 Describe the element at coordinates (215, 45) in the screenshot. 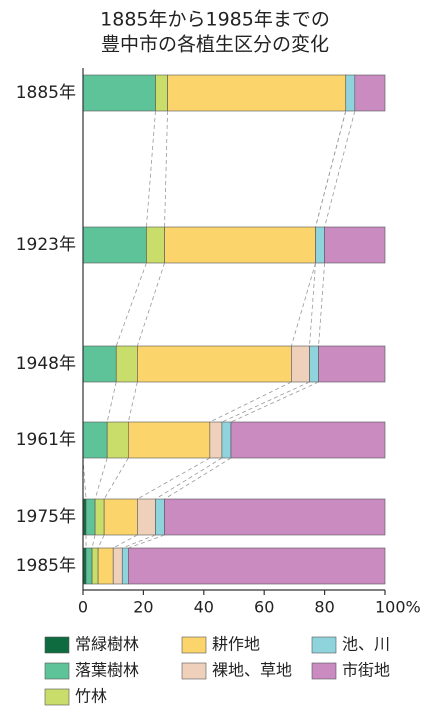

I see `chart-title: 豊中市の各植生区分の変化` at that location.